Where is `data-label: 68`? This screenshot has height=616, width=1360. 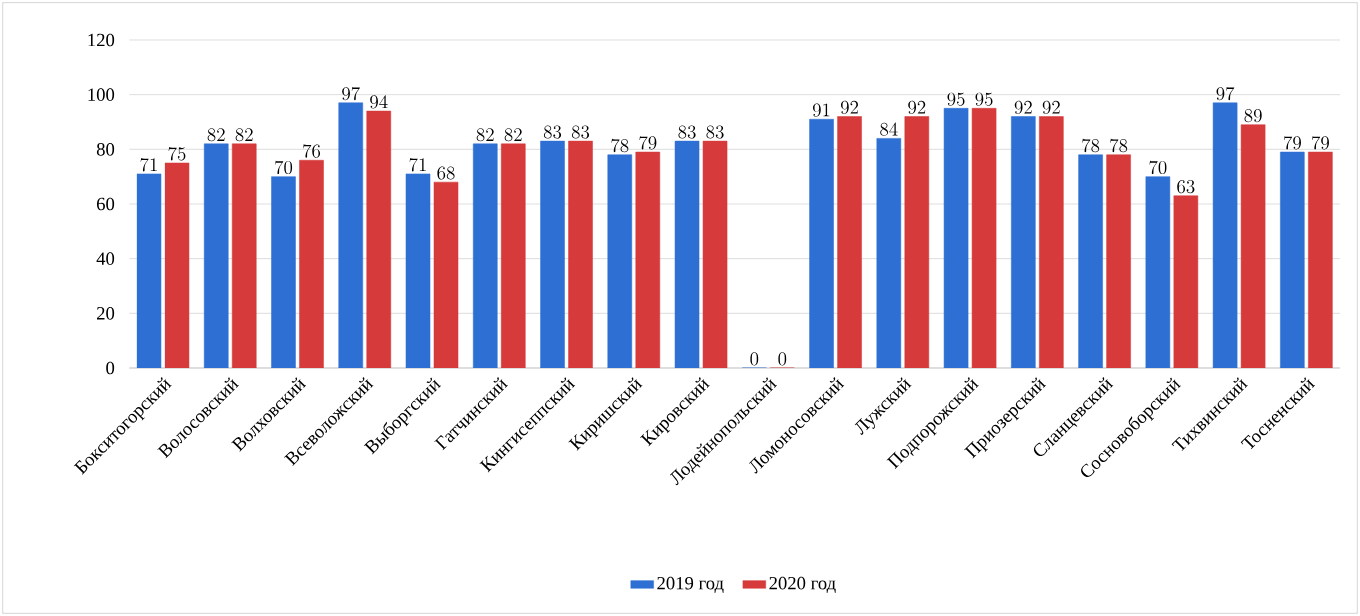
data-label: 68 is located at coordinates (446, 173).